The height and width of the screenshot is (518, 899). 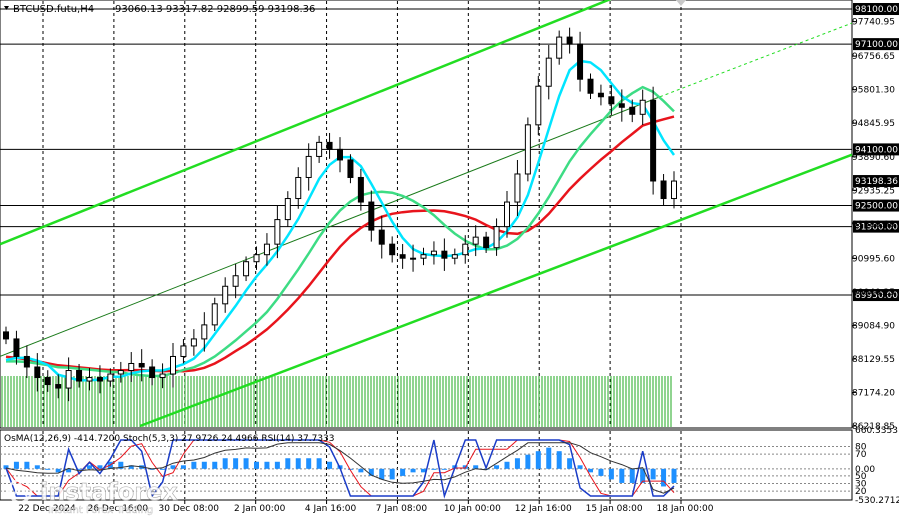 What do you see at coordinates (100, 510) in the screenshot?
I see `watermark-tagline: Instant Forex Trading` at bounding box center [100, 510].